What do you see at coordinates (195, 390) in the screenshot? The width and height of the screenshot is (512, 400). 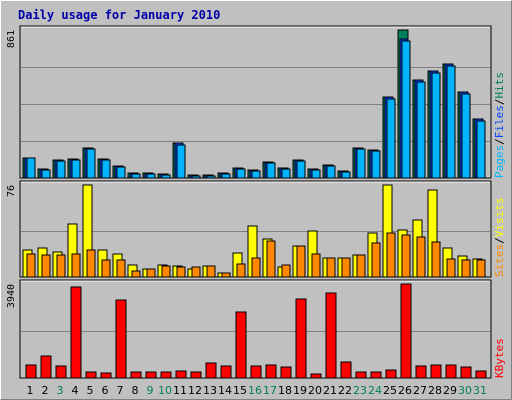 I see `x-tick-label: 12` at bounding box center [195, 390].